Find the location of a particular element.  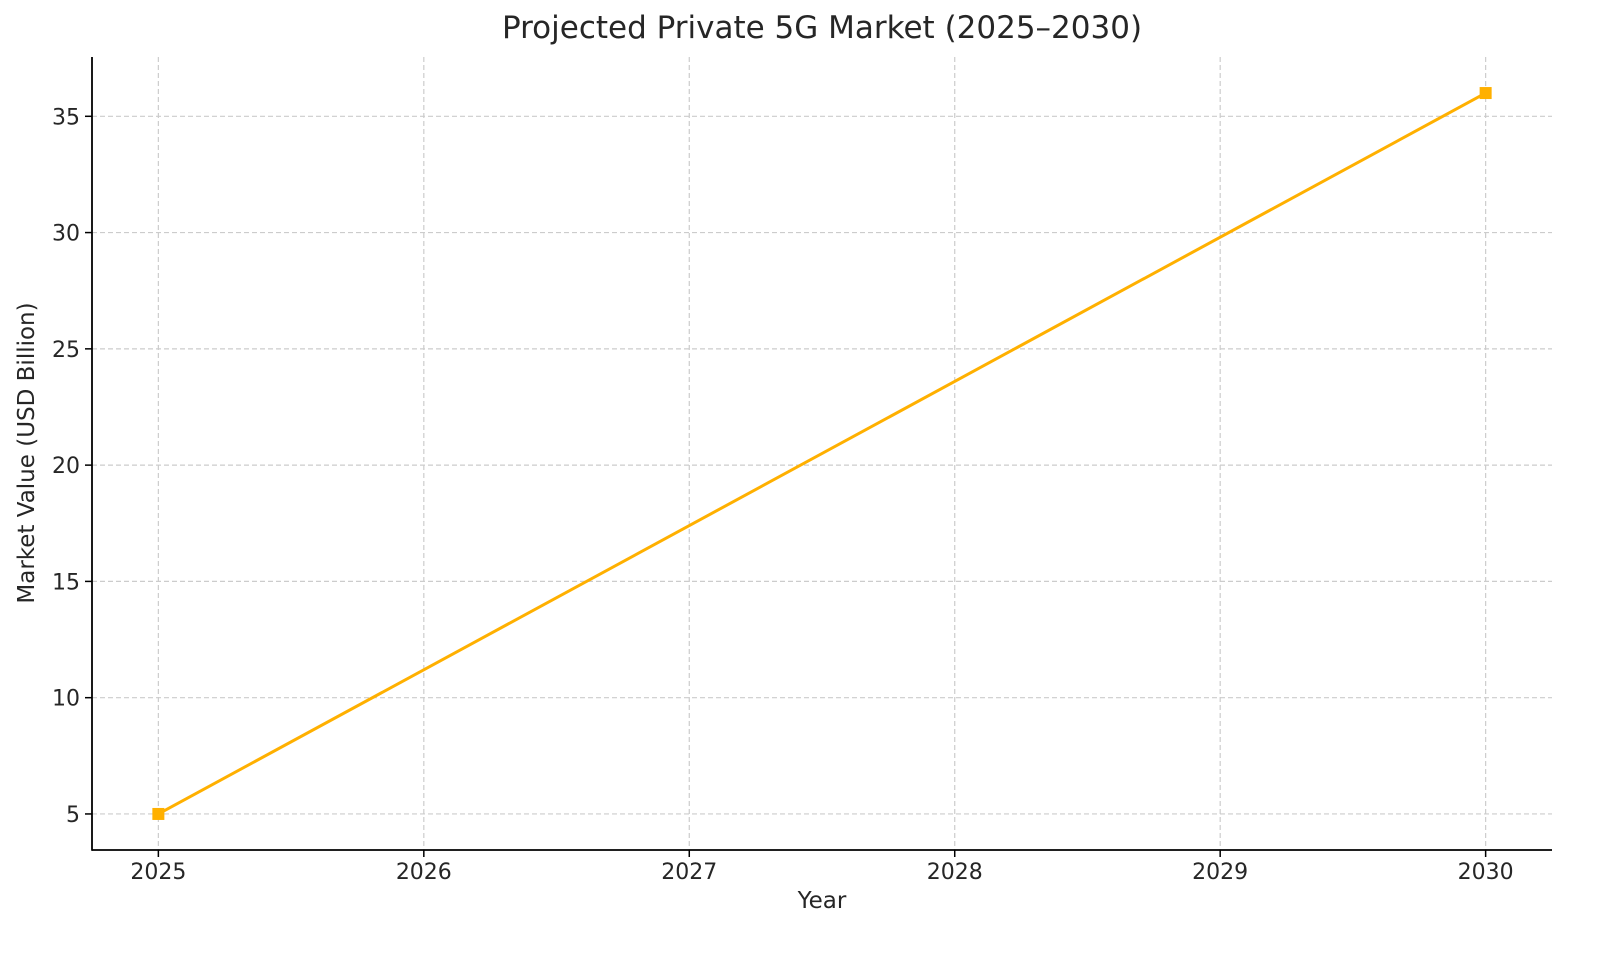

x-tick-label: 2025 is located at coordinates (158, 872).